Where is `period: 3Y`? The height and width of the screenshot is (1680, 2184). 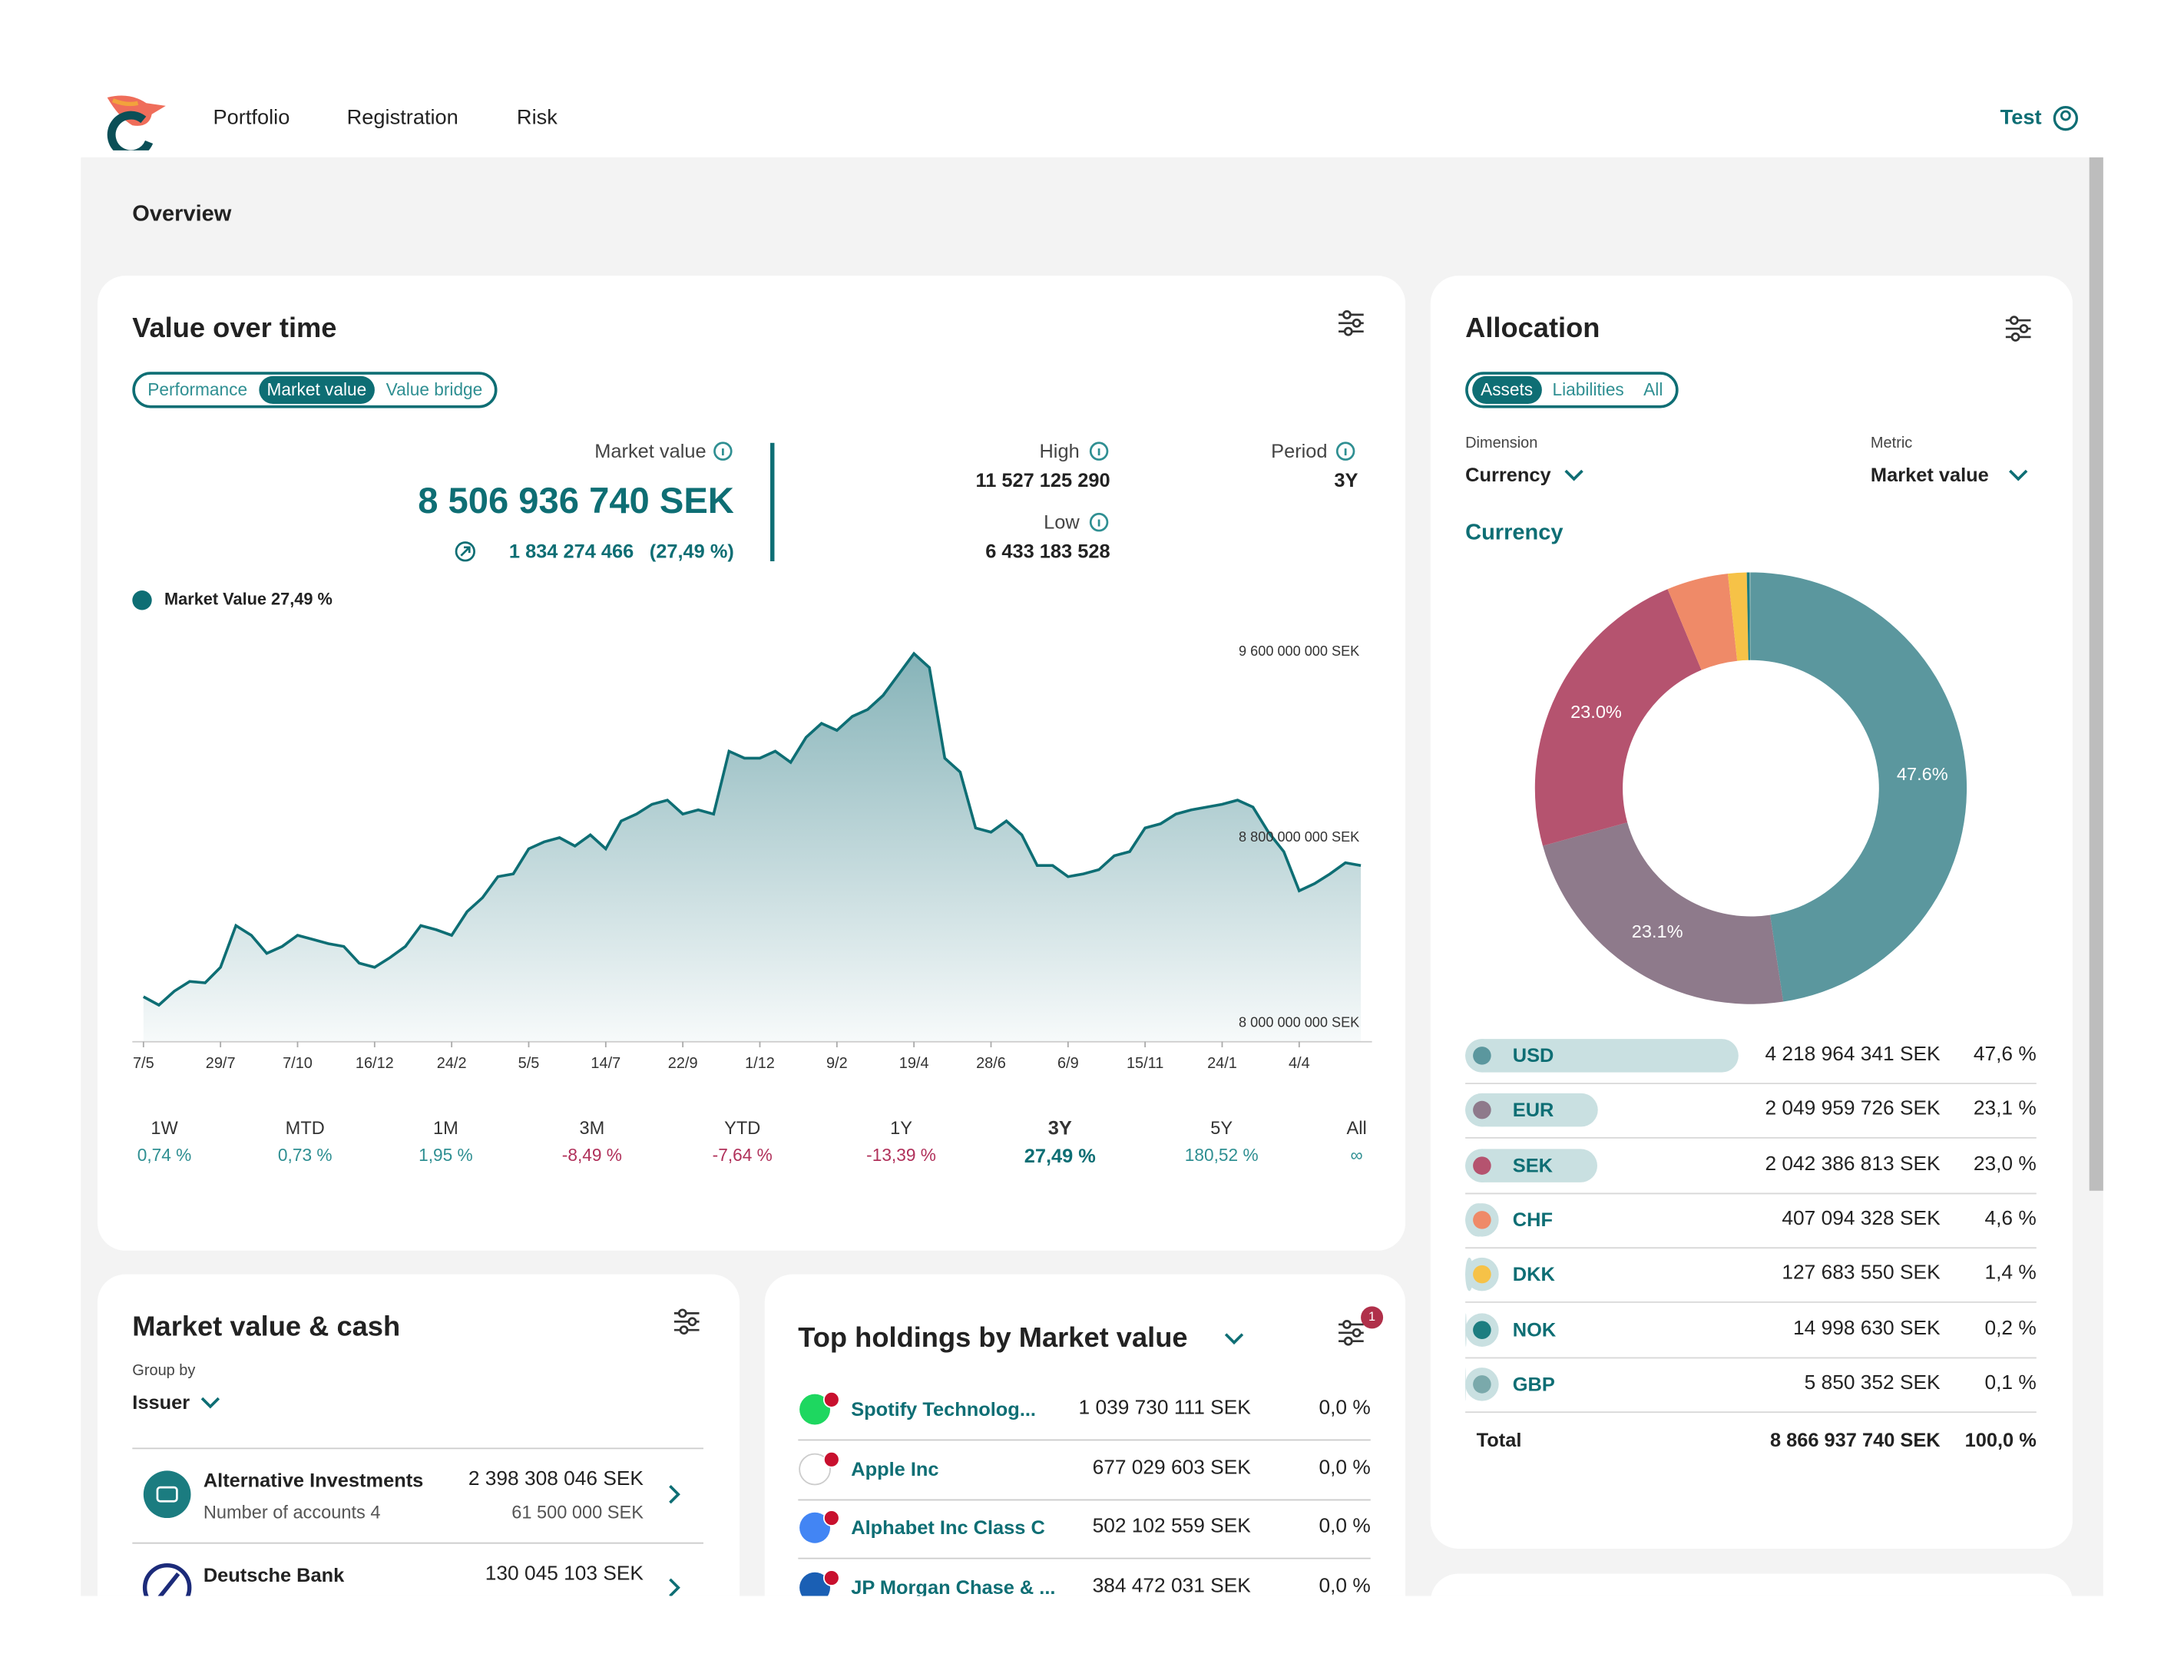
period: 3Y is located at coordinates (1346, 480).